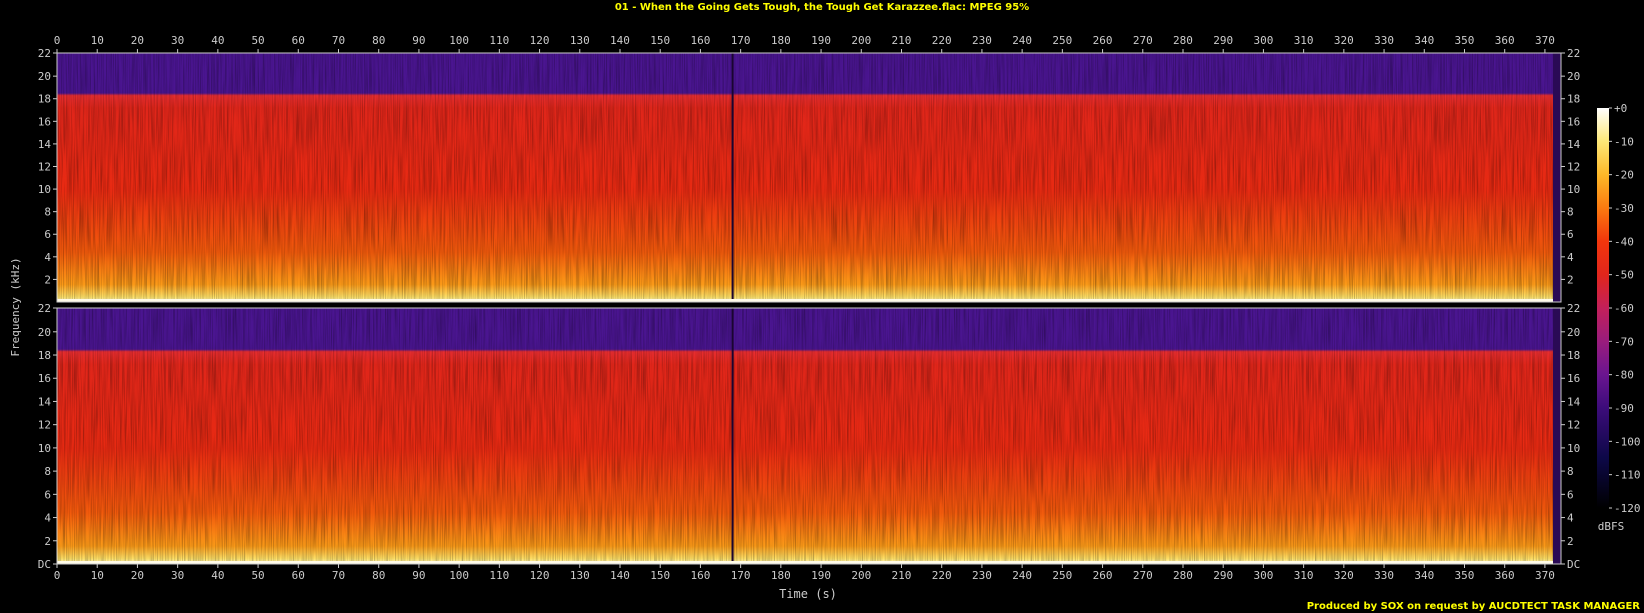 The width and height of the screenshot is (1644, 613). What do you see at coordinates (1183, 40) in the screenshot?
I see `x-tick-label-top: 280` at bounding box center [1183, 40].